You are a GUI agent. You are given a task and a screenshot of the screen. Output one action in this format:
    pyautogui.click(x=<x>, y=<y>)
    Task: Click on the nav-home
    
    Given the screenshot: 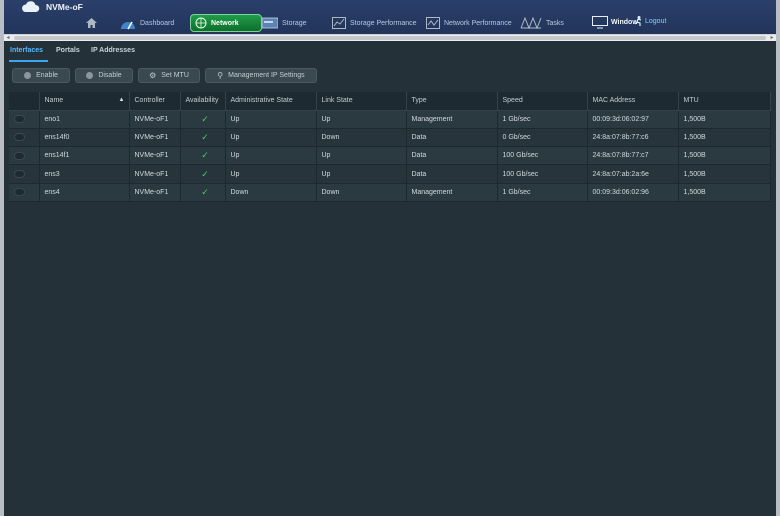 What is the action you would take?
    pyautogui.click(x=91, y=23)
    